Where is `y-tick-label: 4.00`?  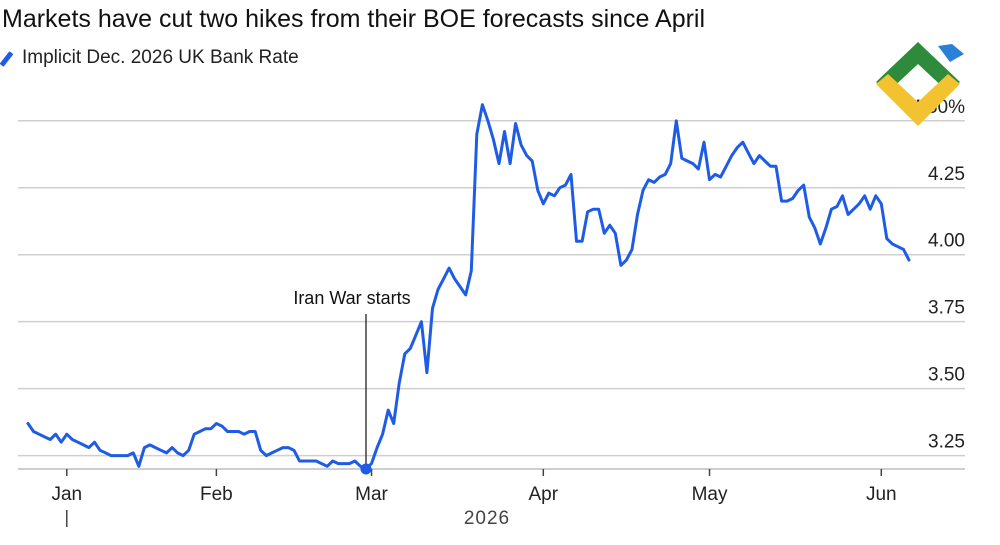 y-tick-label: 4.00 is located at coordinates (946, 241).